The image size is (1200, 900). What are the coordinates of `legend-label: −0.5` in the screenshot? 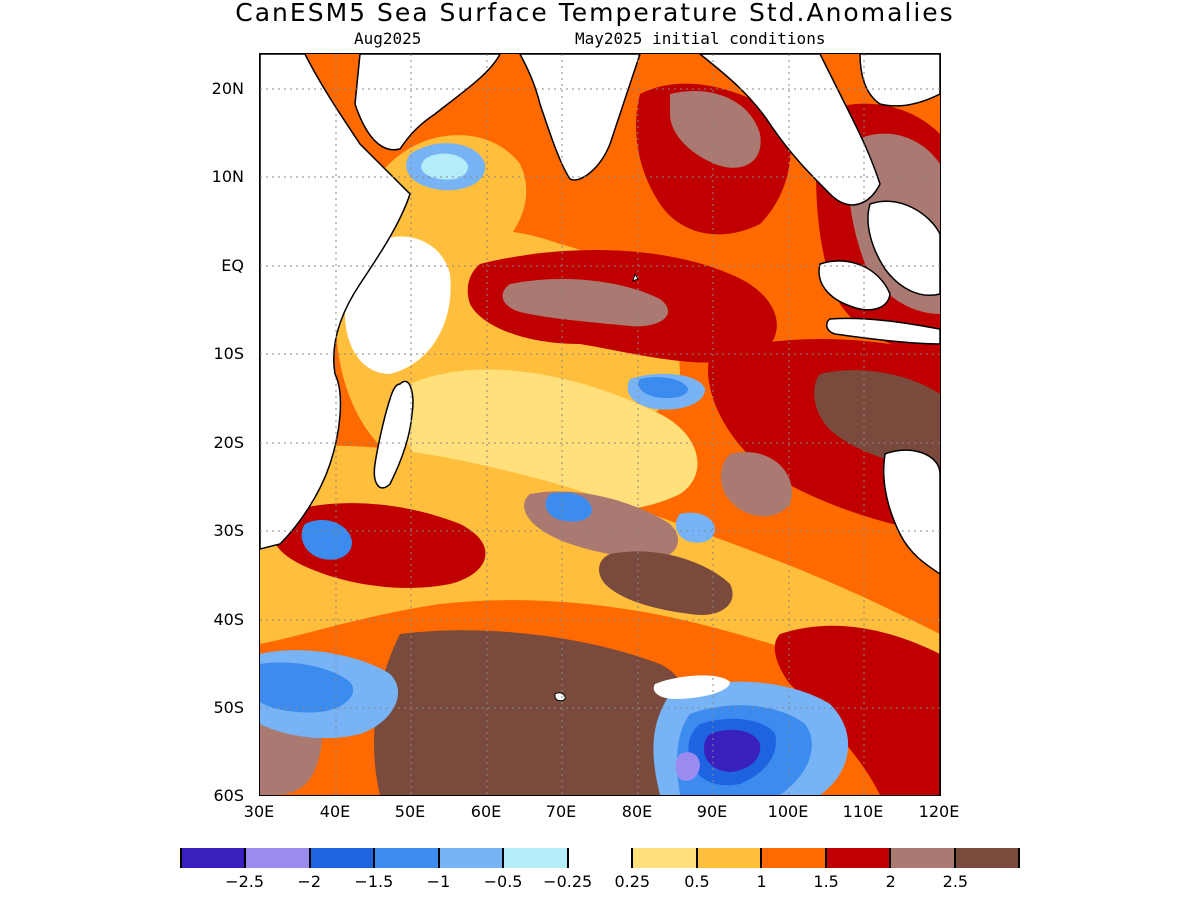 It's located at (503, 881).